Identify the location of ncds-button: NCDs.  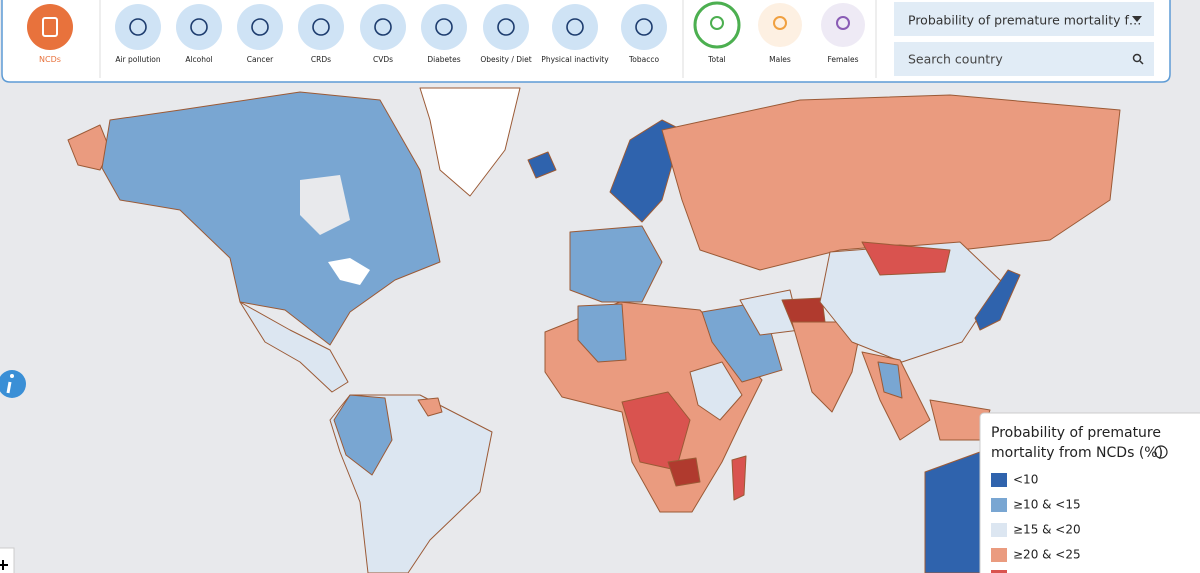
(50, 34).